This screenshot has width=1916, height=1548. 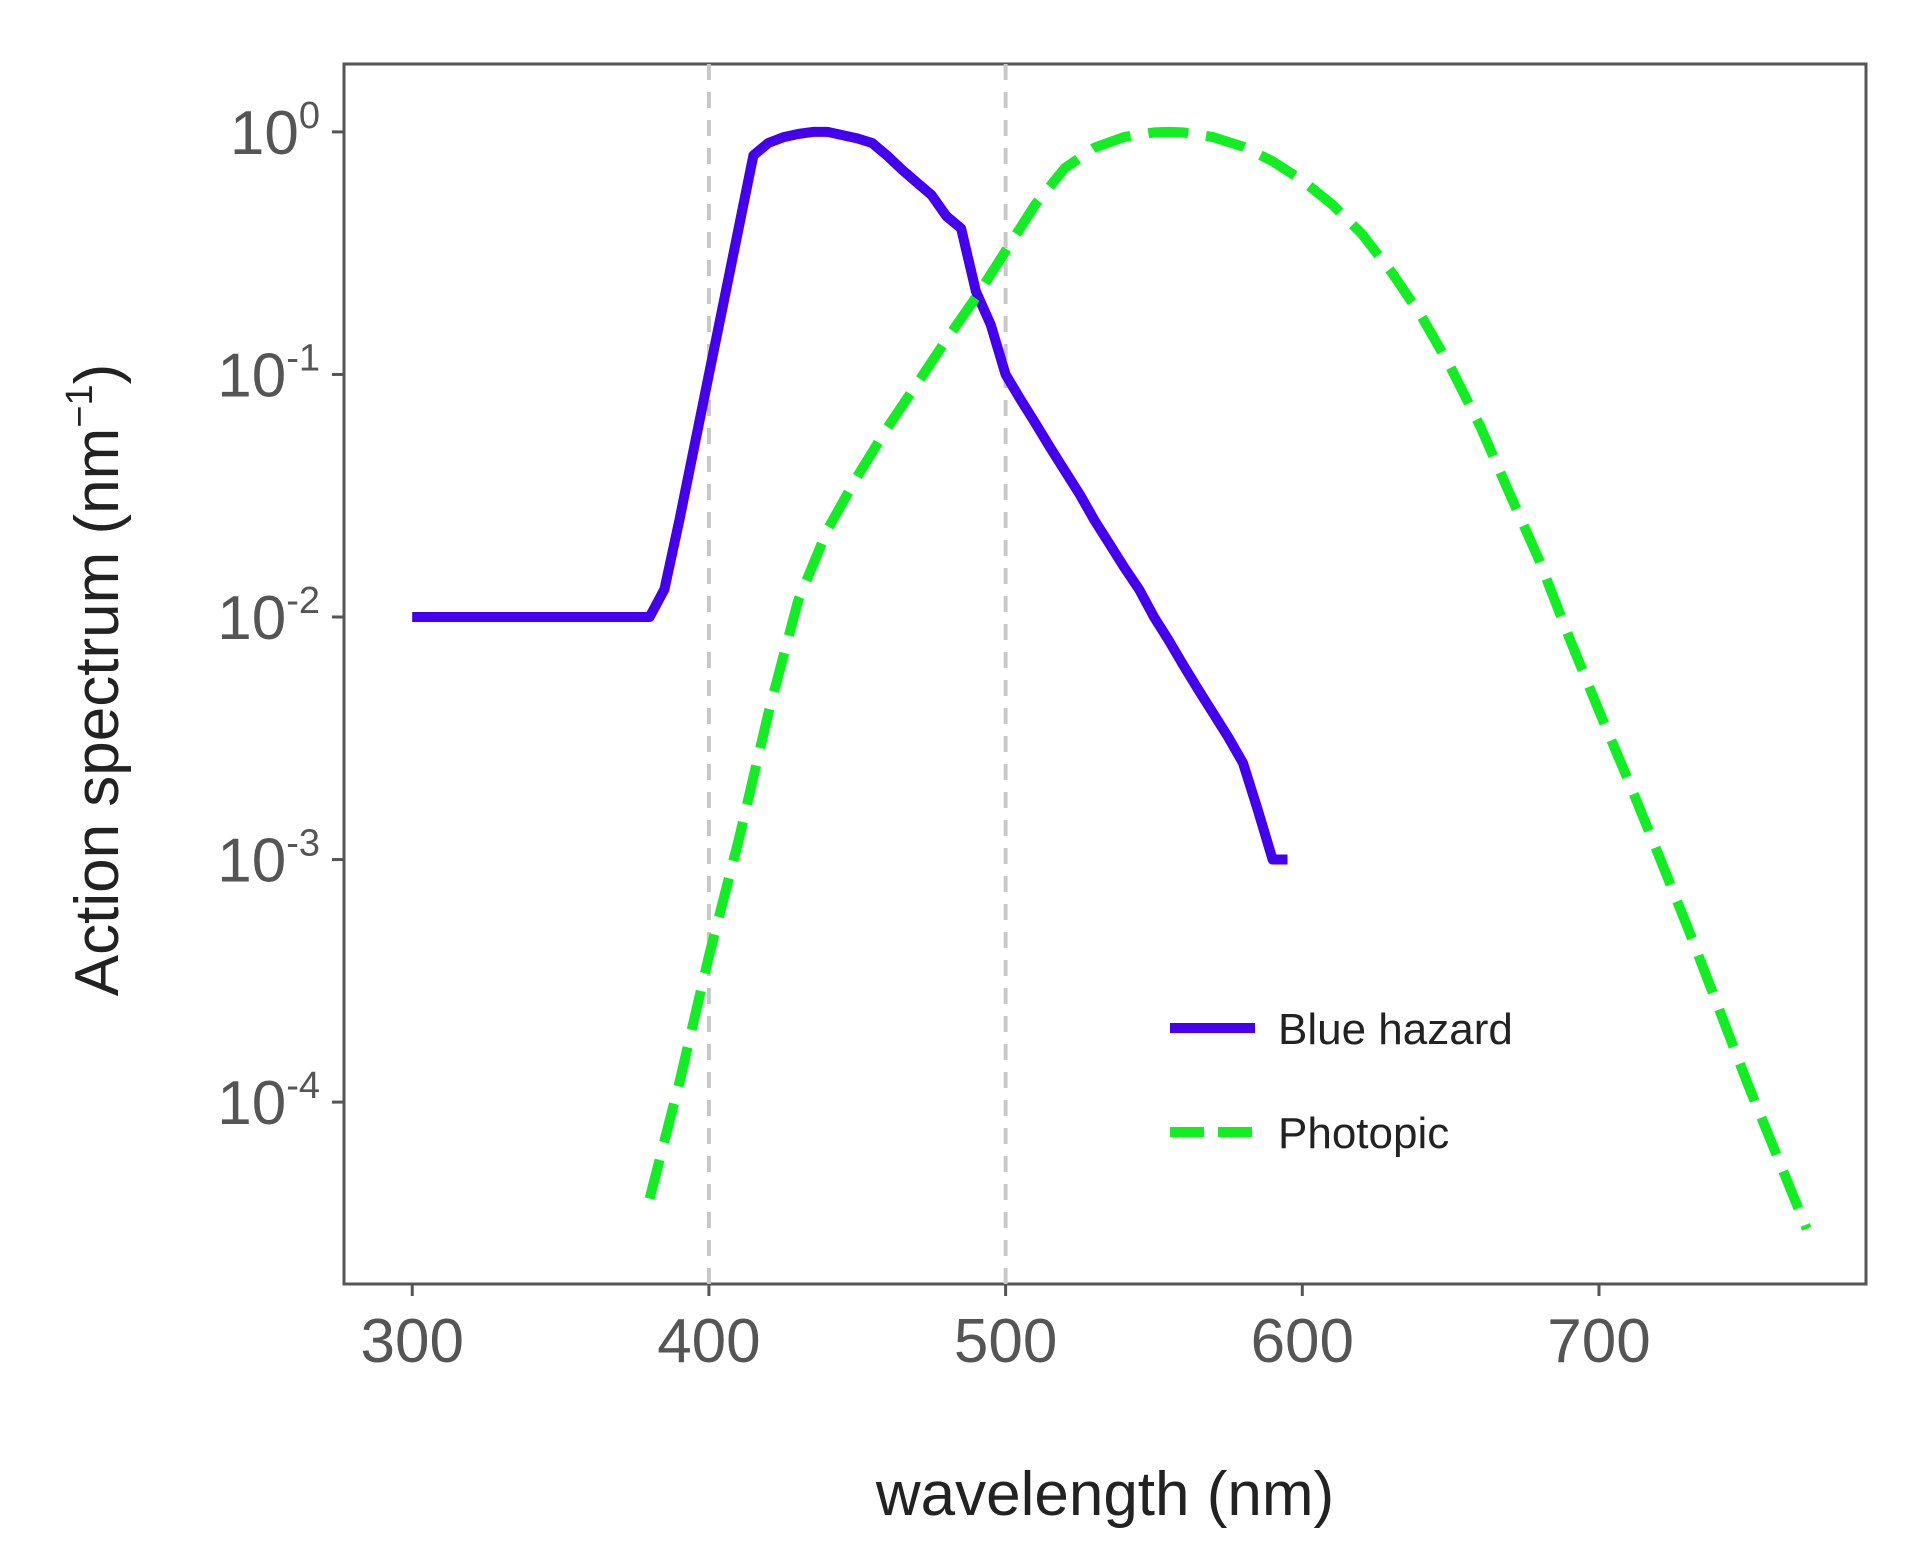 I want to click on y-tick-exponent: 0, so click(x=309, y=116).